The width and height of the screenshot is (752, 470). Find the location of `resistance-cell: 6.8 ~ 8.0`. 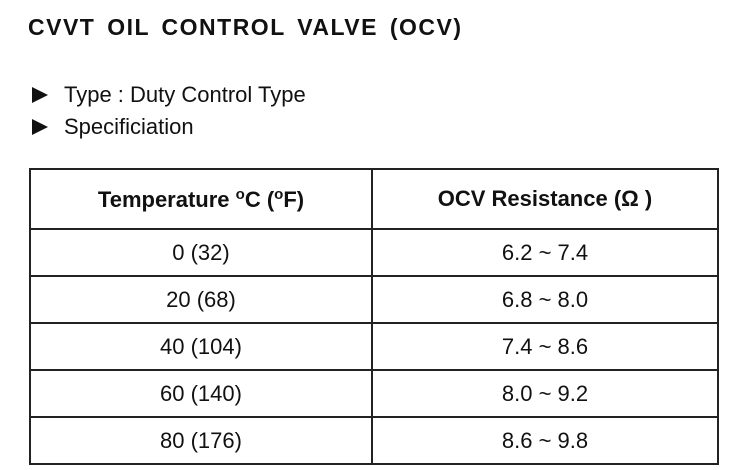

resistance-cell: 6.8 ~ 8.0 is located at coordinates (545, 299).